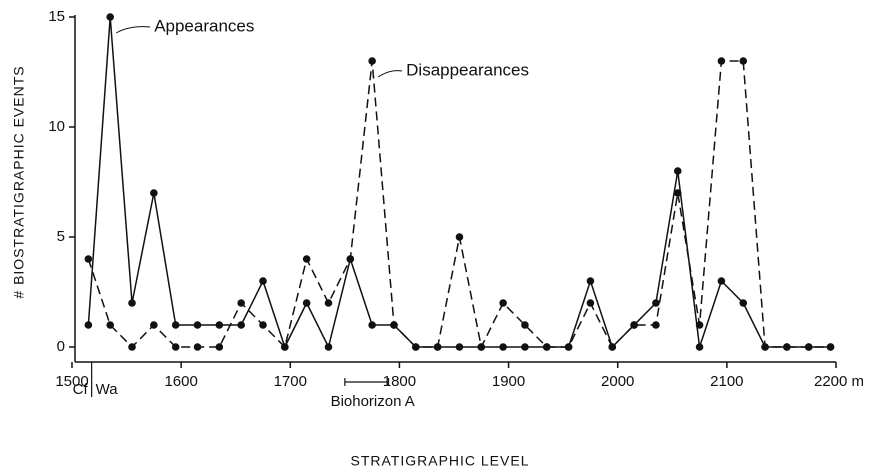 Image resolution: width=881 pixels, height=472 pixels. Describe the element at coordinates (180, 381) in the screenshot. I see `x-tick-label: 1600` at that location.